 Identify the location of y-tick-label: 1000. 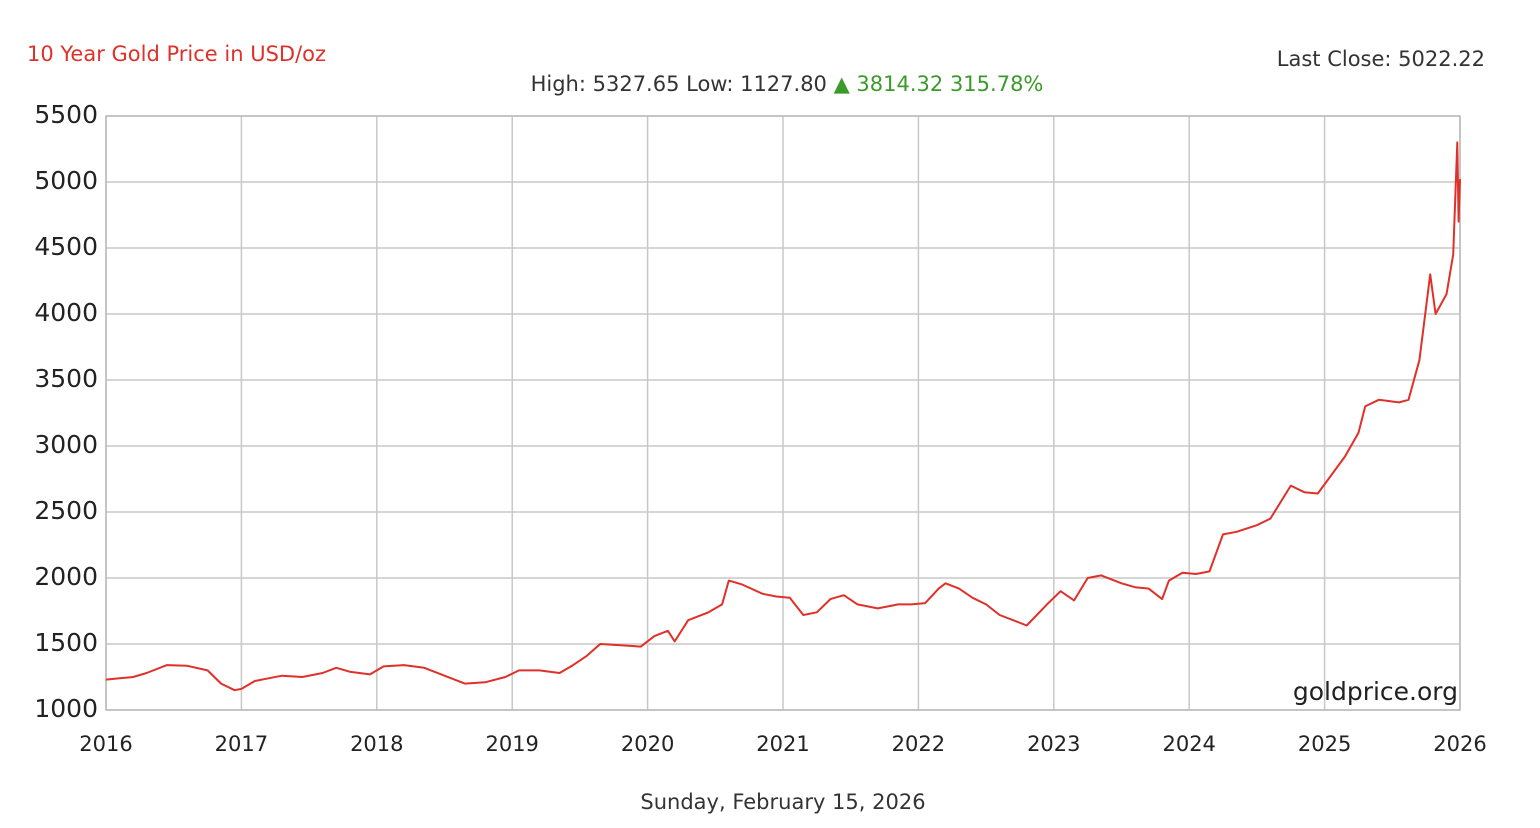
(66, 708).